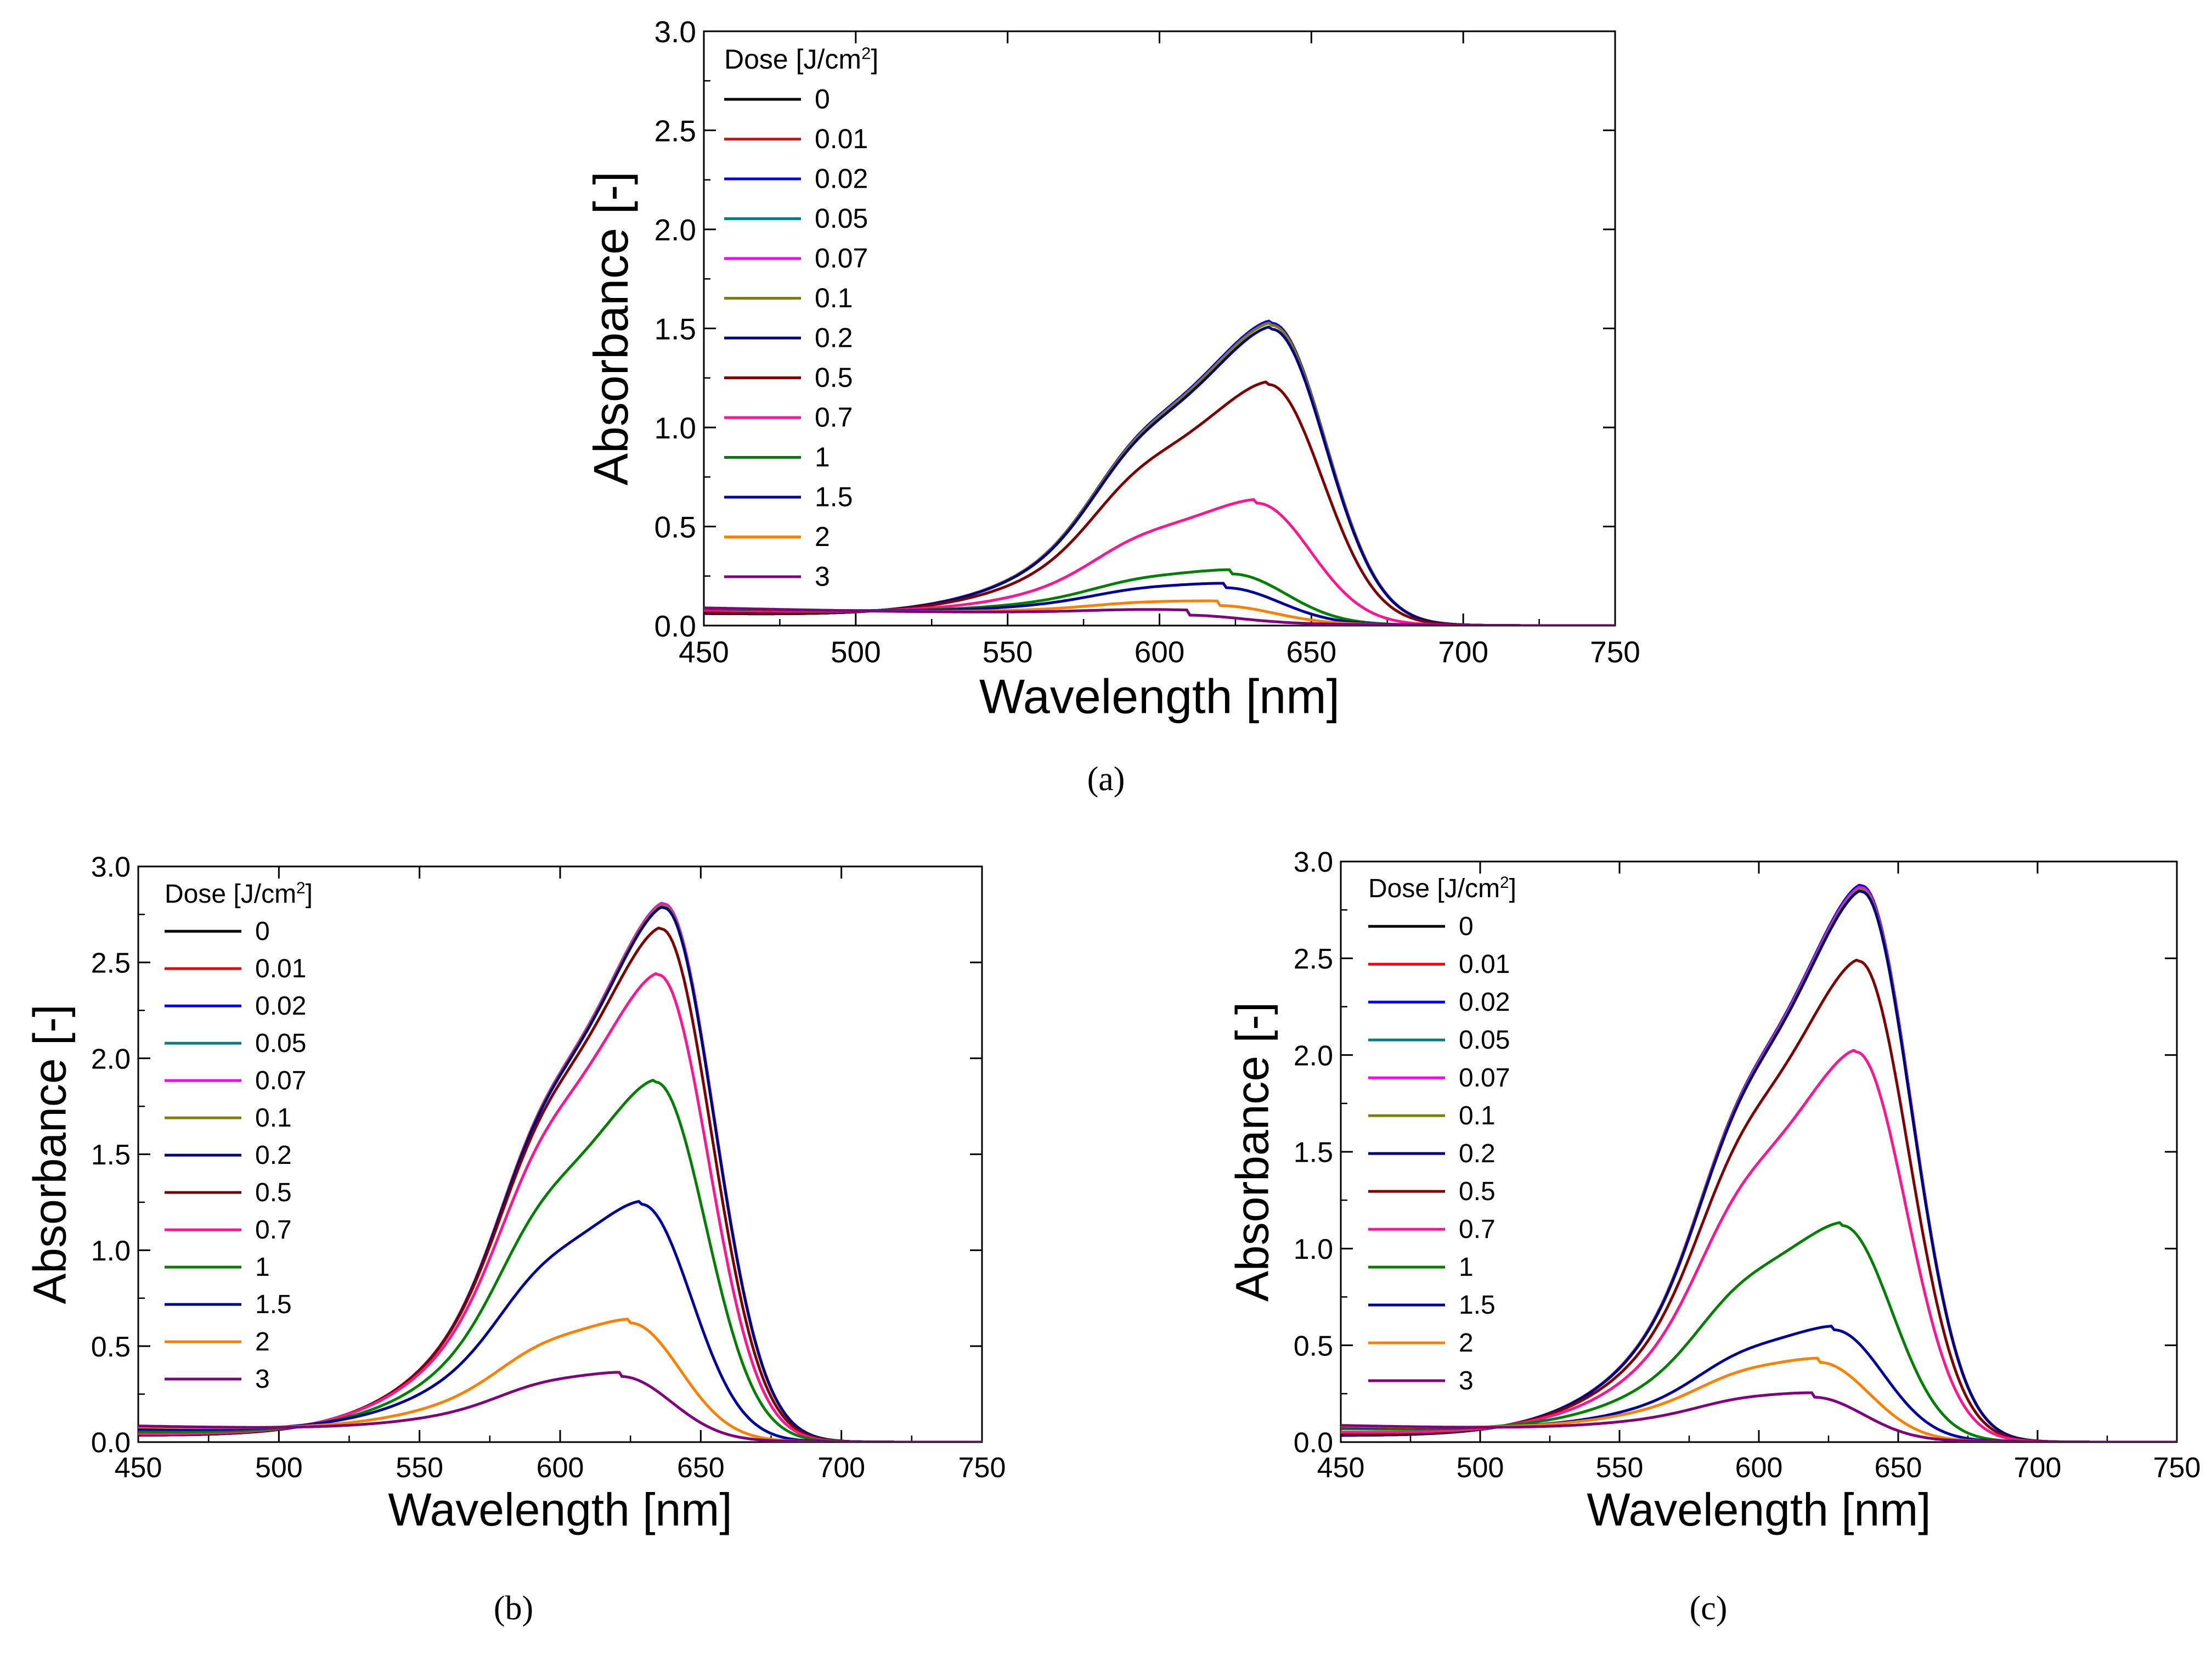  Describe the element at coordinates (1709, 1609) in the screenshot. I see `panel-caption: (c)` at that location.